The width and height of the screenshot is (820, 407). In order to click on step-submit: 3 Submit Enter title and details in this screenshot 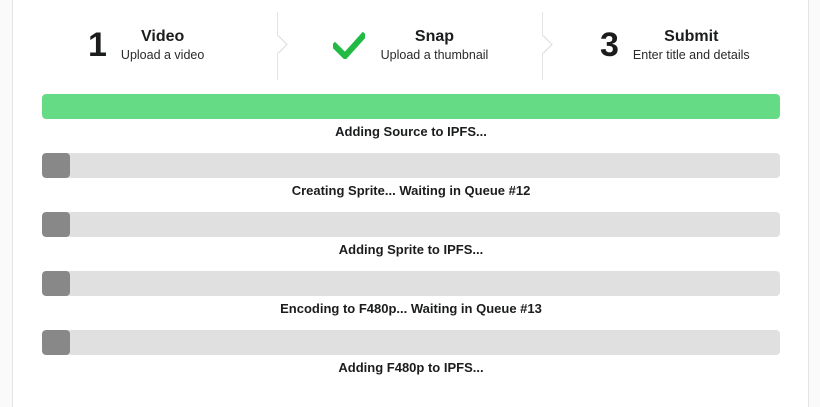, I will do `click(675, 45)`.